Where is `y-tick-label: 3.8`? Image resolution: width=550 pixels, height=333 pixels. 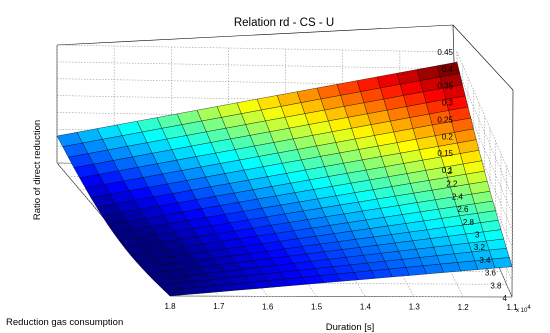 y-tick-label: 3.8 is located at coordinates (496, 285).